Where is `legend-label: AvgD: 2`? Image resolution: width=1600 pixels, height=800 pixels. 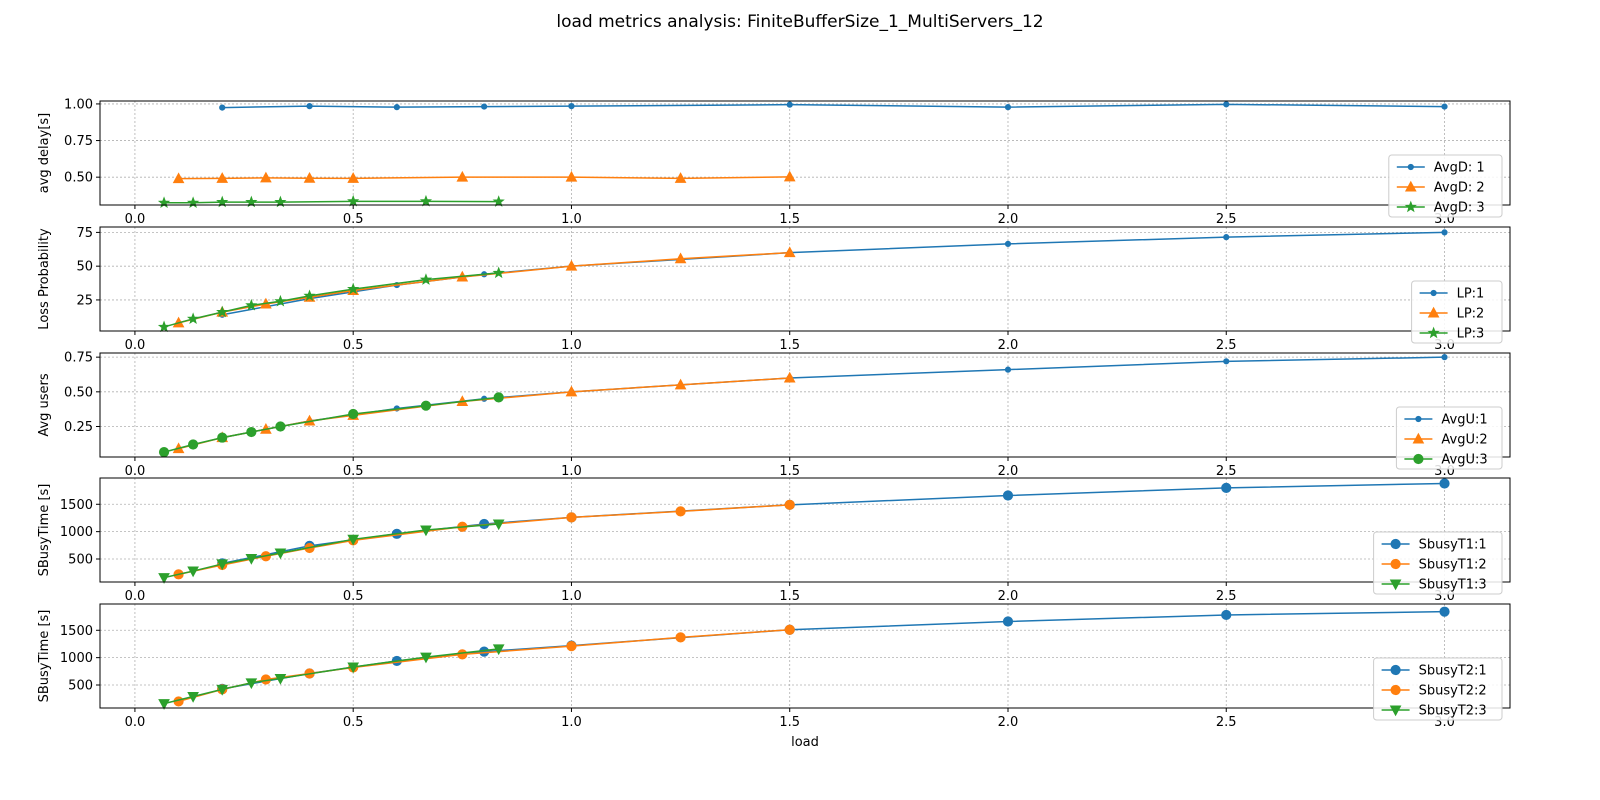
legend-label: AvgD: 2 is located at coordinates (1459, 188).